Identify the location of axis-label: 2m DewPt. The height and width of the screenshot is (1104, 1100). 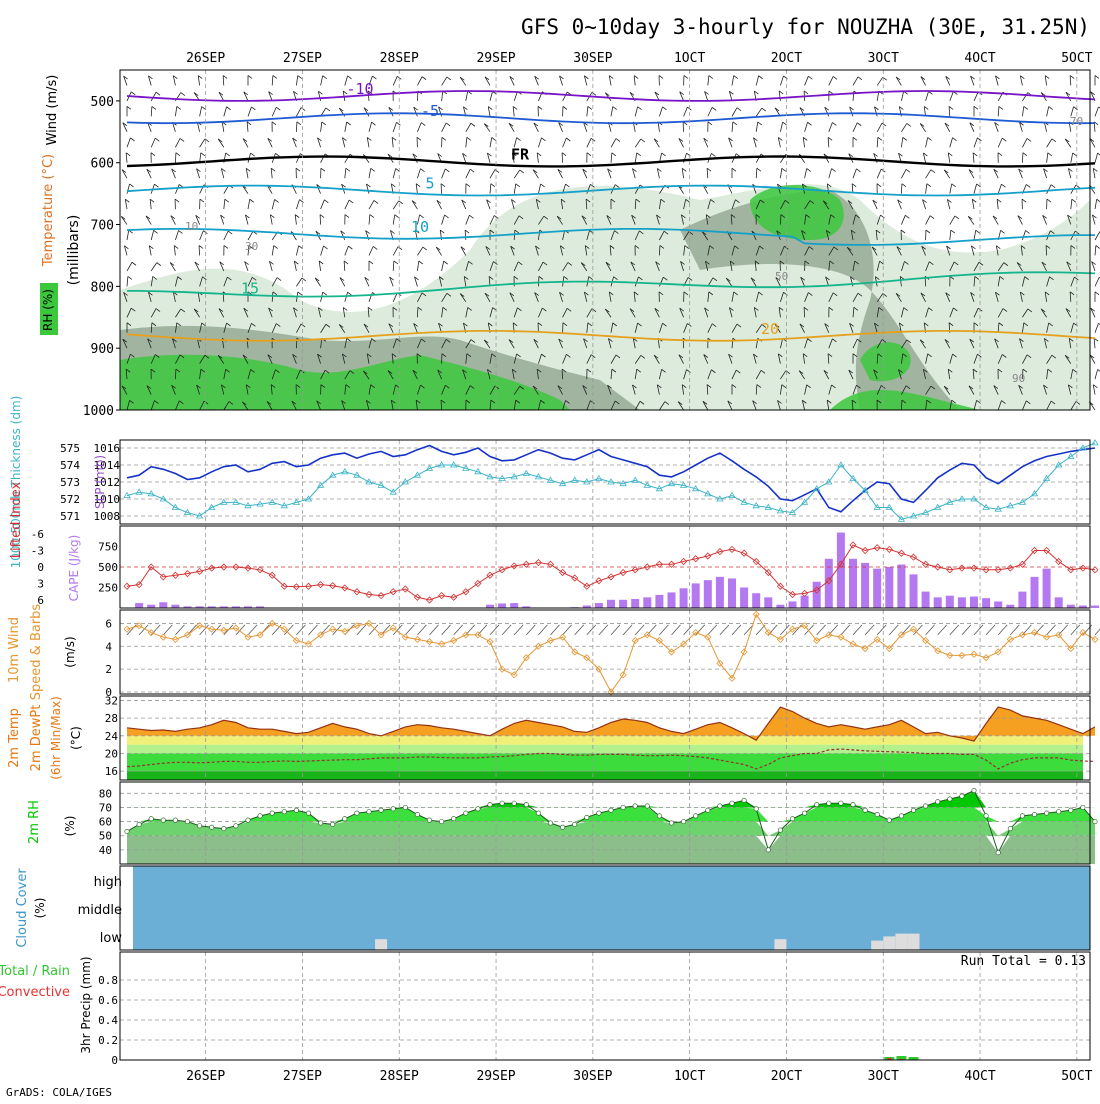
(36, 738).